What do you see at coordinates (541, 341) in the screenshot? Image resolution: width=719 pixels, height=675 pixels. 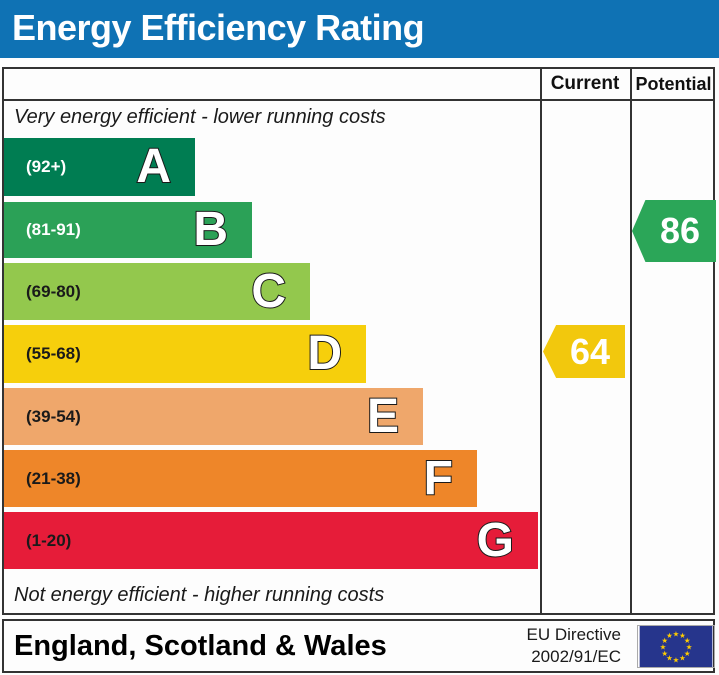 I see `current-column-divider` at bounding box center [541, 341].